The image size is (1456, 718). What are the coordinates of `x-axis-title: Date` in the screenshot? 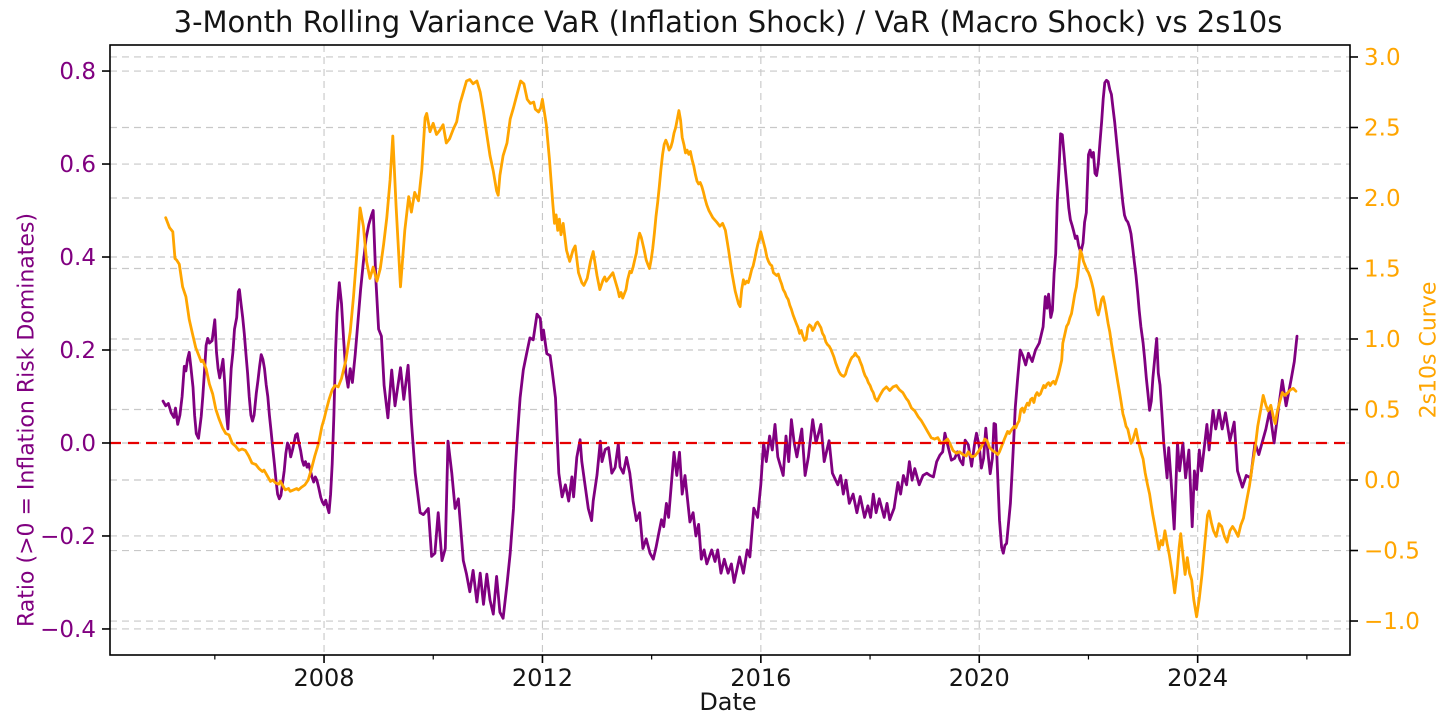 It's located at (728, 702).